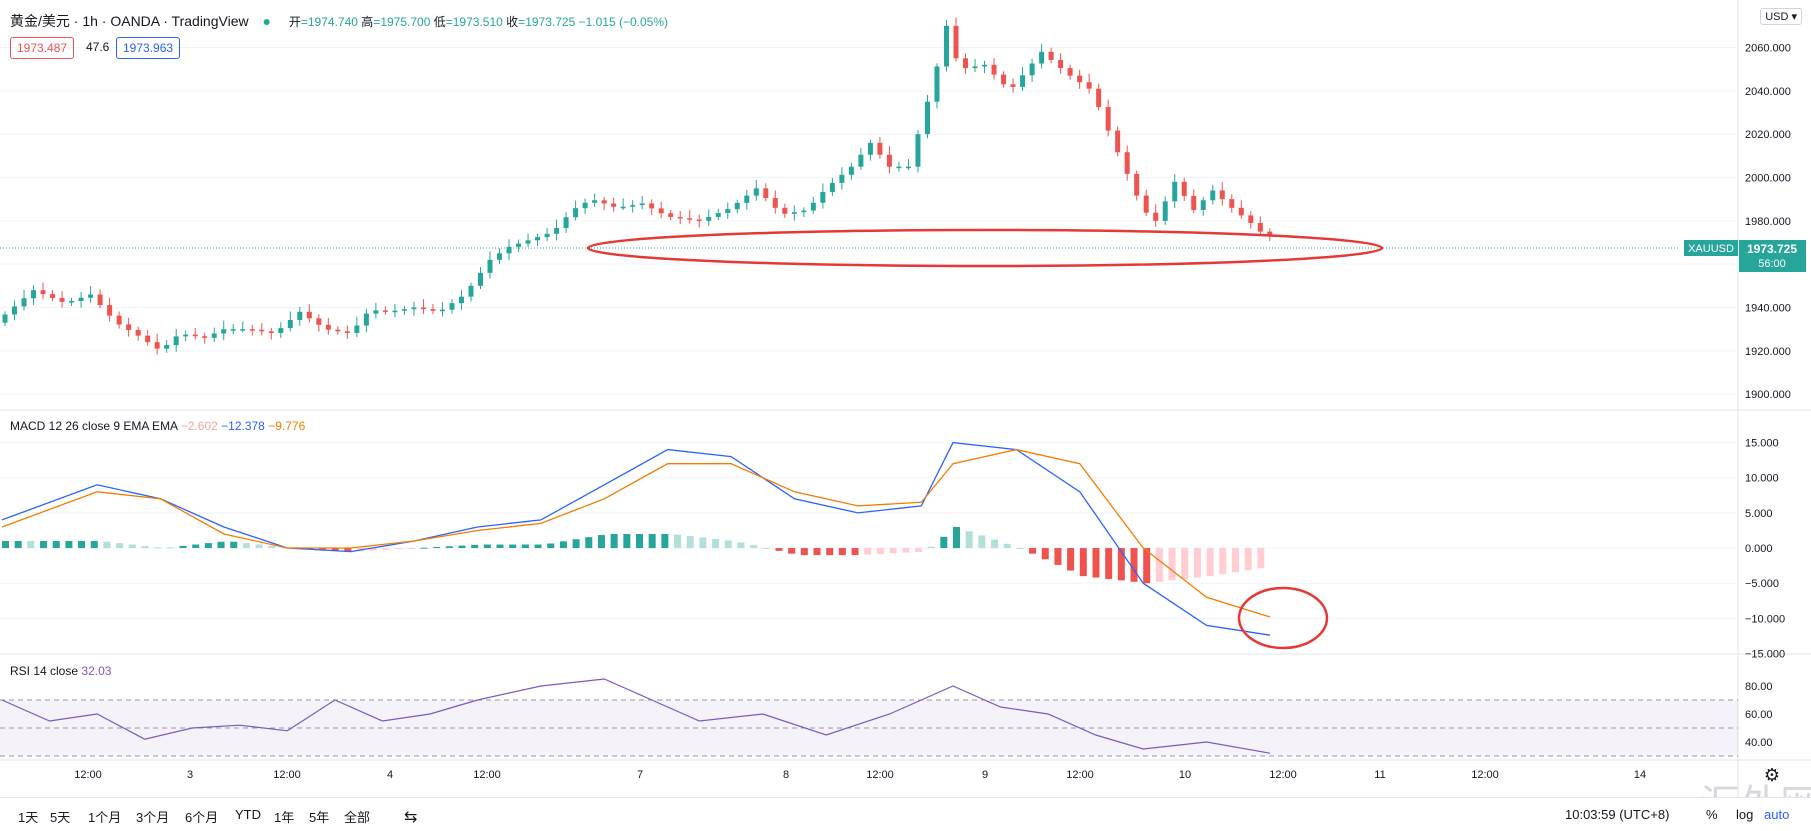  What do you see at coordinates (248, 814) in the screenshot?
I see `timeframe-5: YTD` at bounding box center [248, 814].